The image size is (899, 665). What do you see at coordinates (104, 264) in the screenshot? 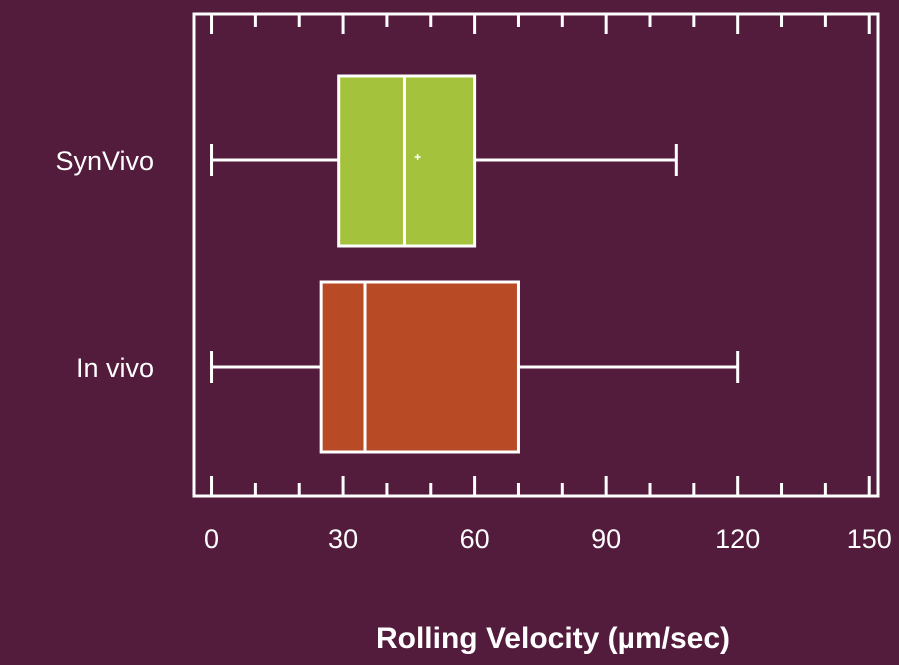
I see `category-labels: SynVivo In vivo` at bounding box center [104, 264].